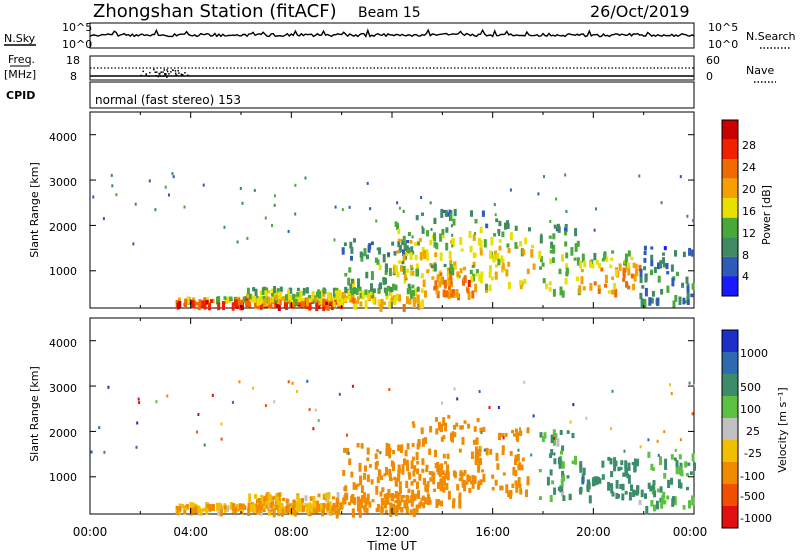 The height and width of the screenshot is (554, 800). What do you see at coordinates (713, 60) in the screenshot?
I see `freq-right-tick-top: 60` at bounding box center [713, 60].